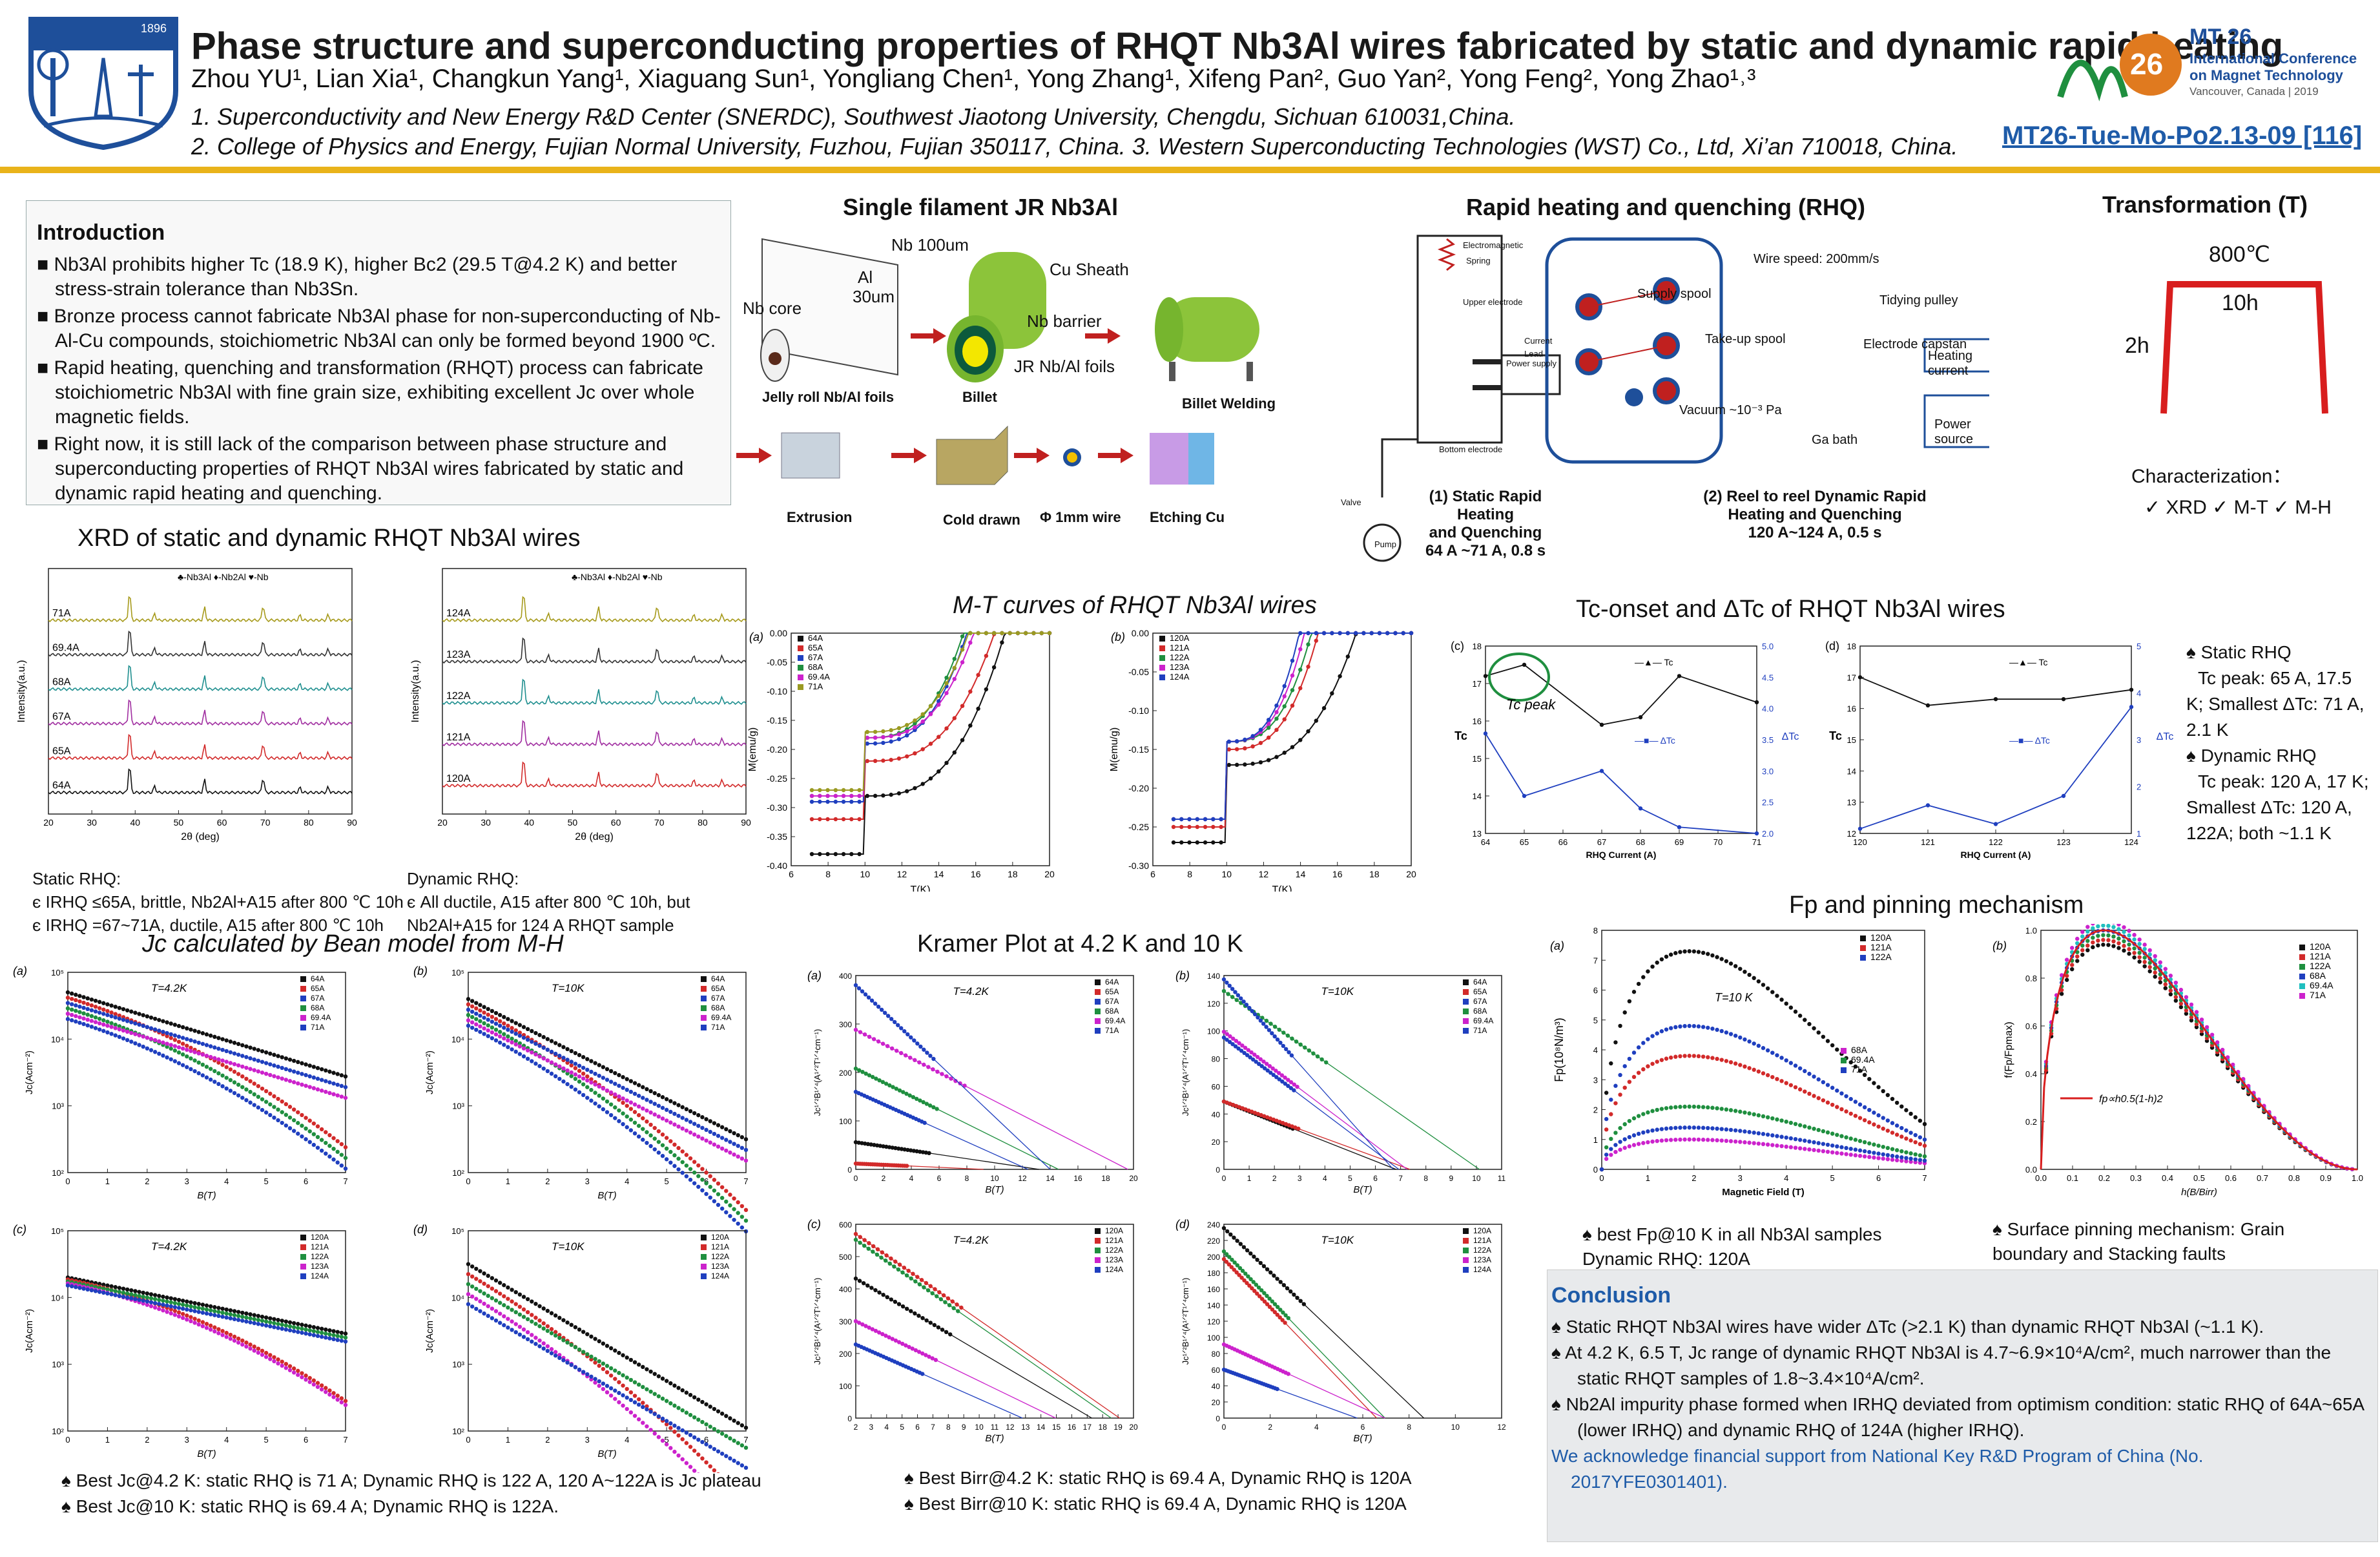  I want to click on rhq-label: Upper electrode, so click(1493, 302).